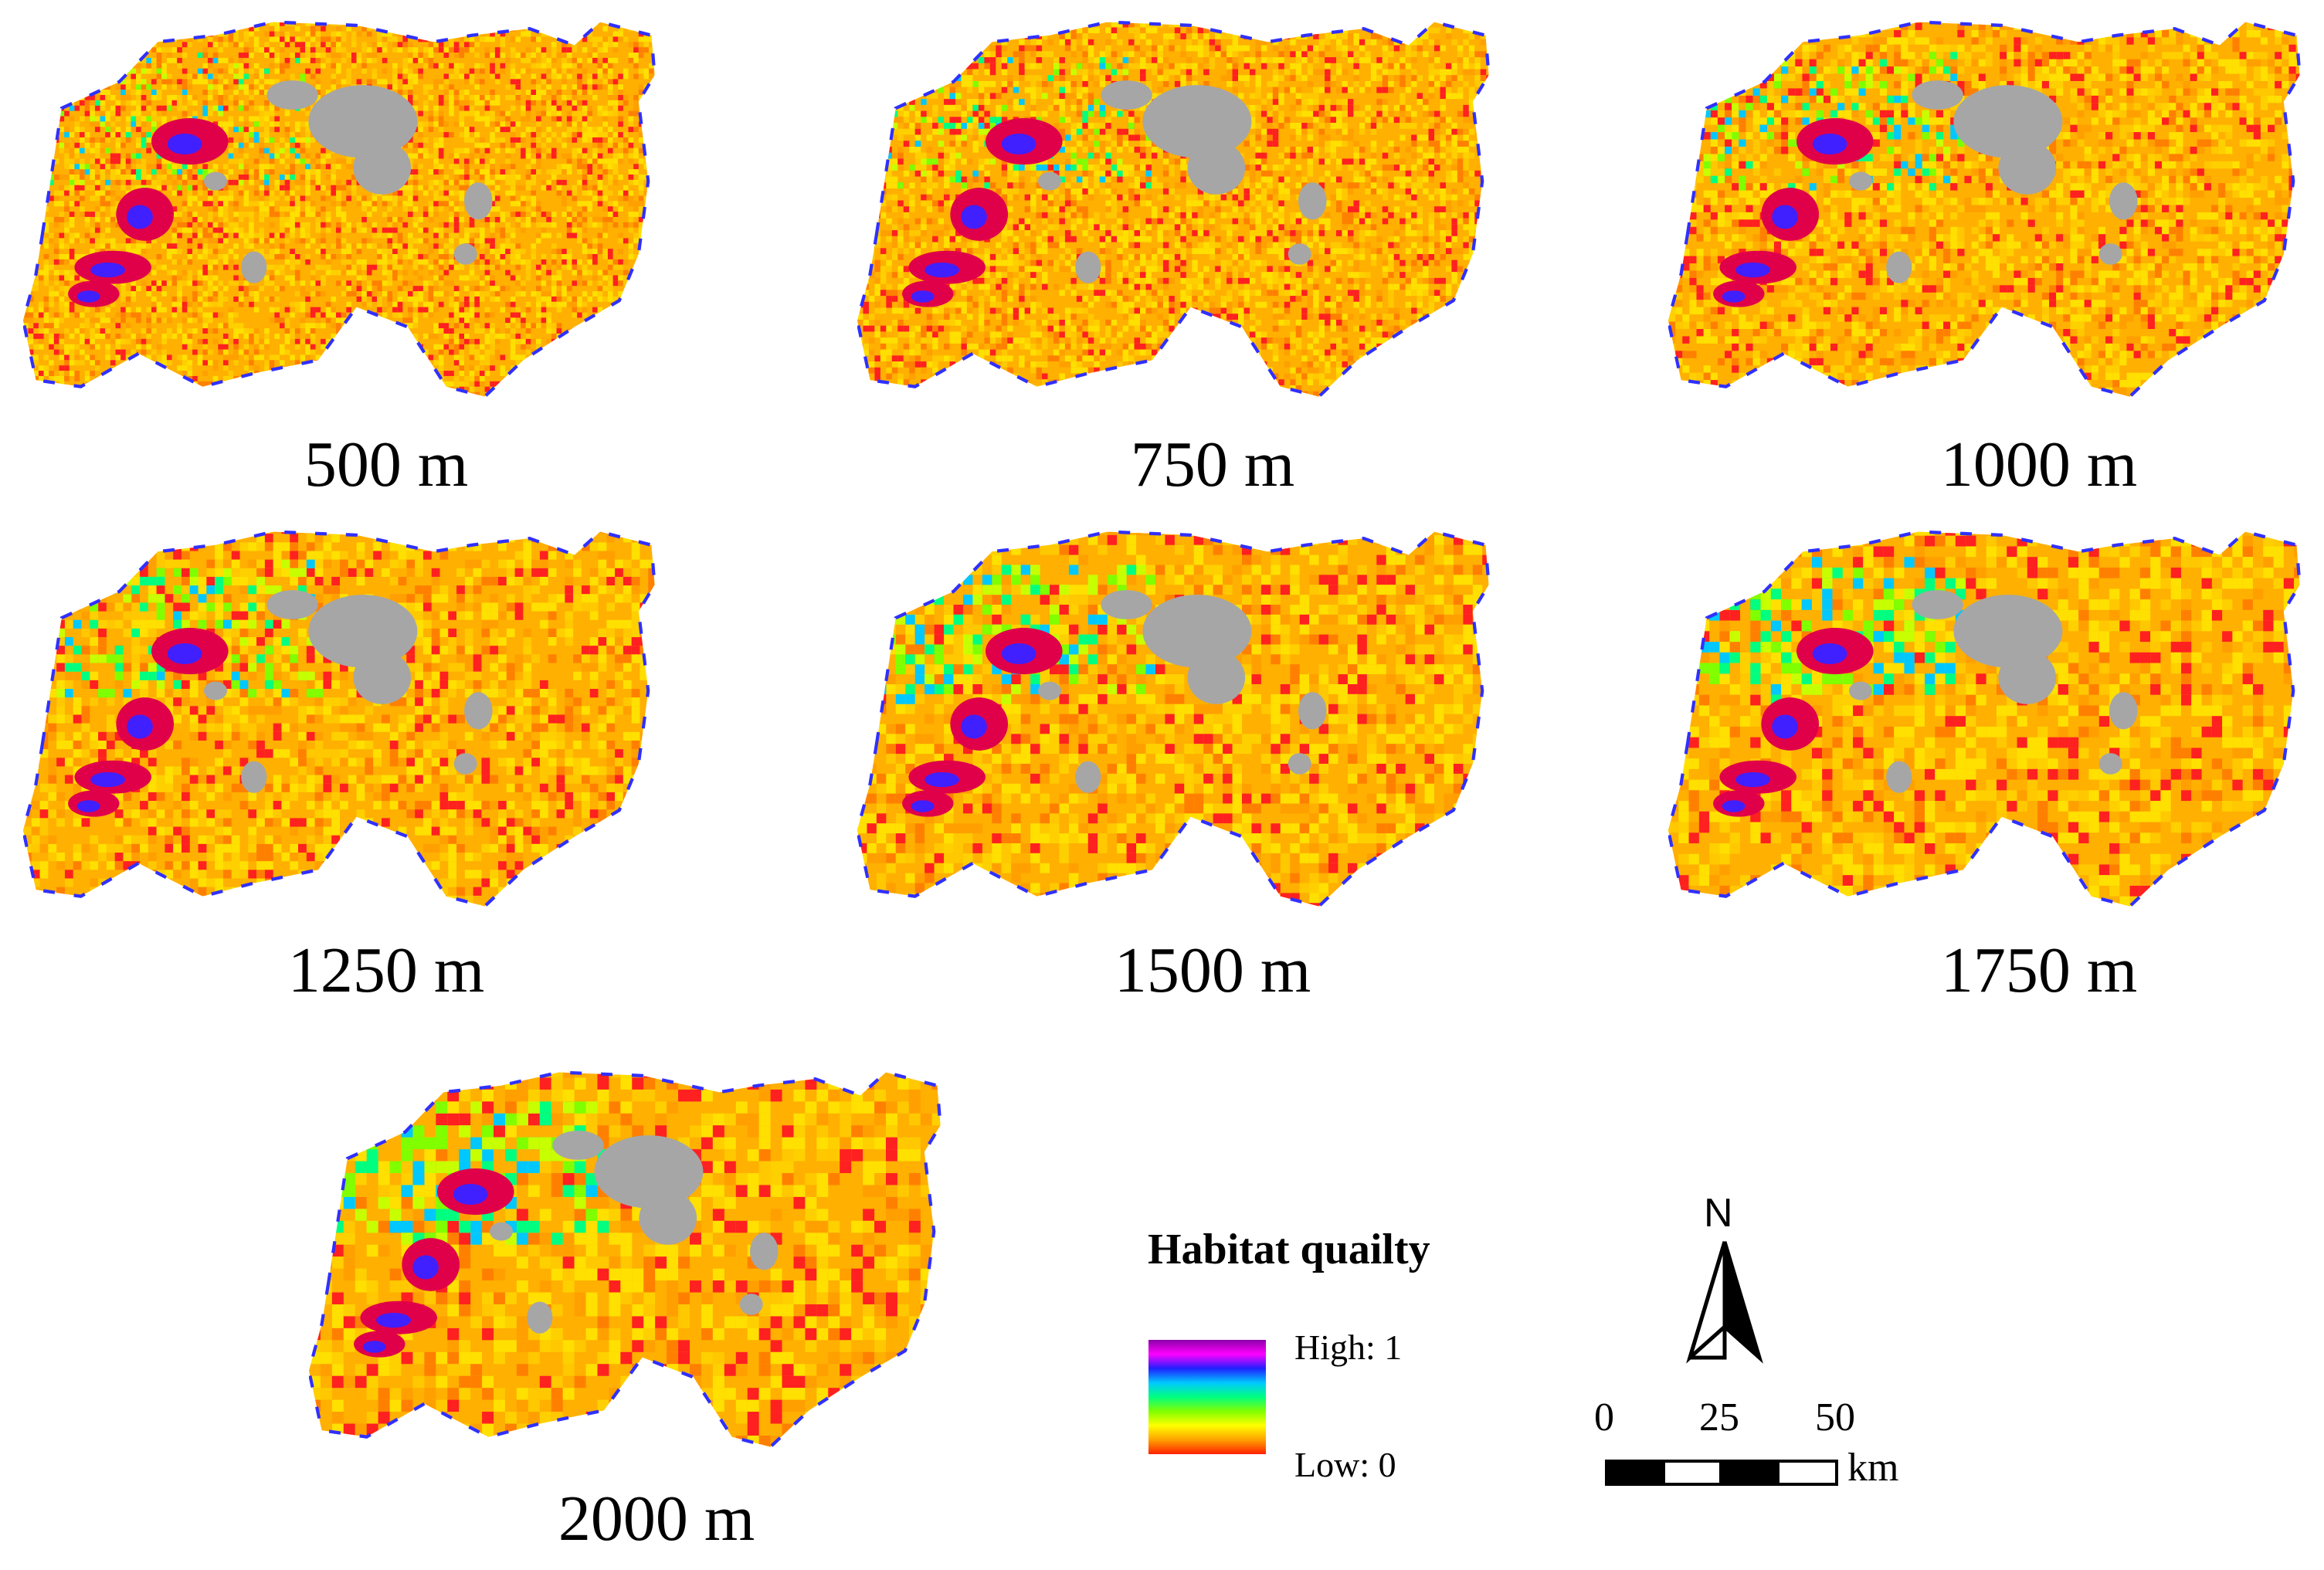 This screenshot has height=1570, width=2324. I want to click on habitat-map-500m, so click(343, 214).